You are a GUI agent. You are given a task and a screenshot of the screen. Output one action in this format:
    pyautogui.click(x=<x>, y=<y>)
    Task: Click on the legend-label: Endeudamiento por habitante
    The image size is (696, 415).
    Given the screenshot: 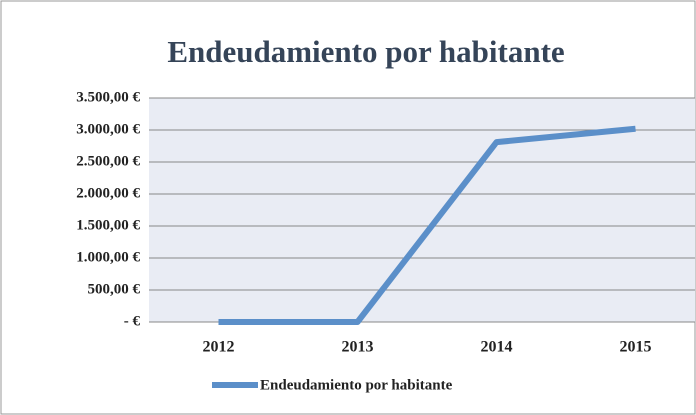 What is the action you would take?
    pyautogui.click(x=356, y=385)
    